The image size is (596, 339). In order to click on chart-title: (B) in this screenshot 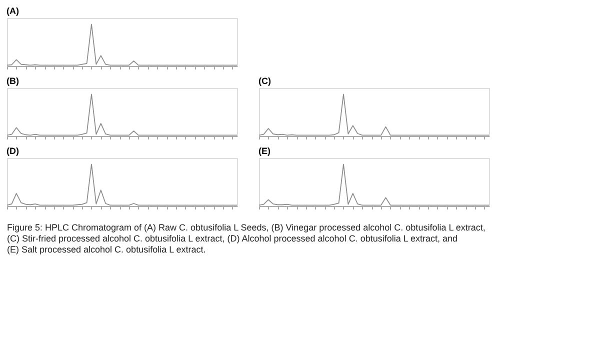, I will do `click(12, 81)`.